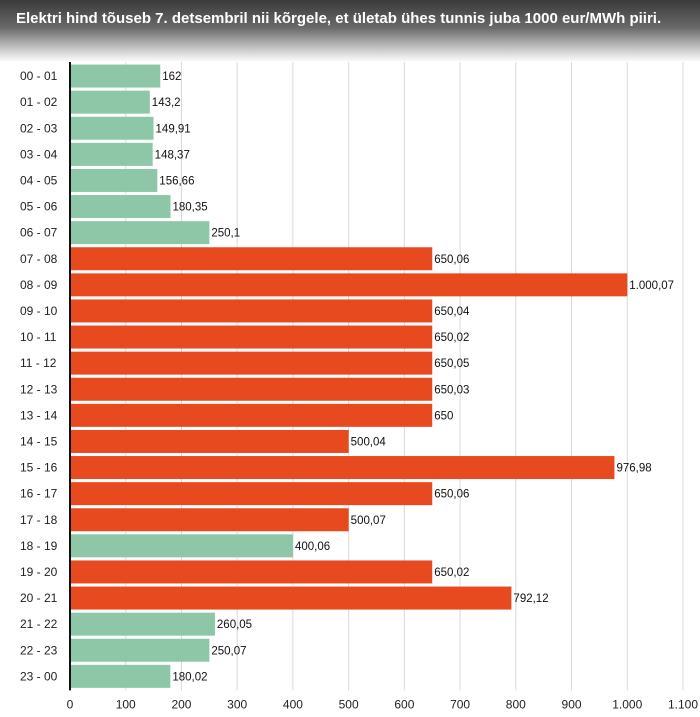 This screenshot has width=700, height=717. Describe the element at coordinates (38, 337) in the screenshot. I see `category-label: 10 - 11` at that location.